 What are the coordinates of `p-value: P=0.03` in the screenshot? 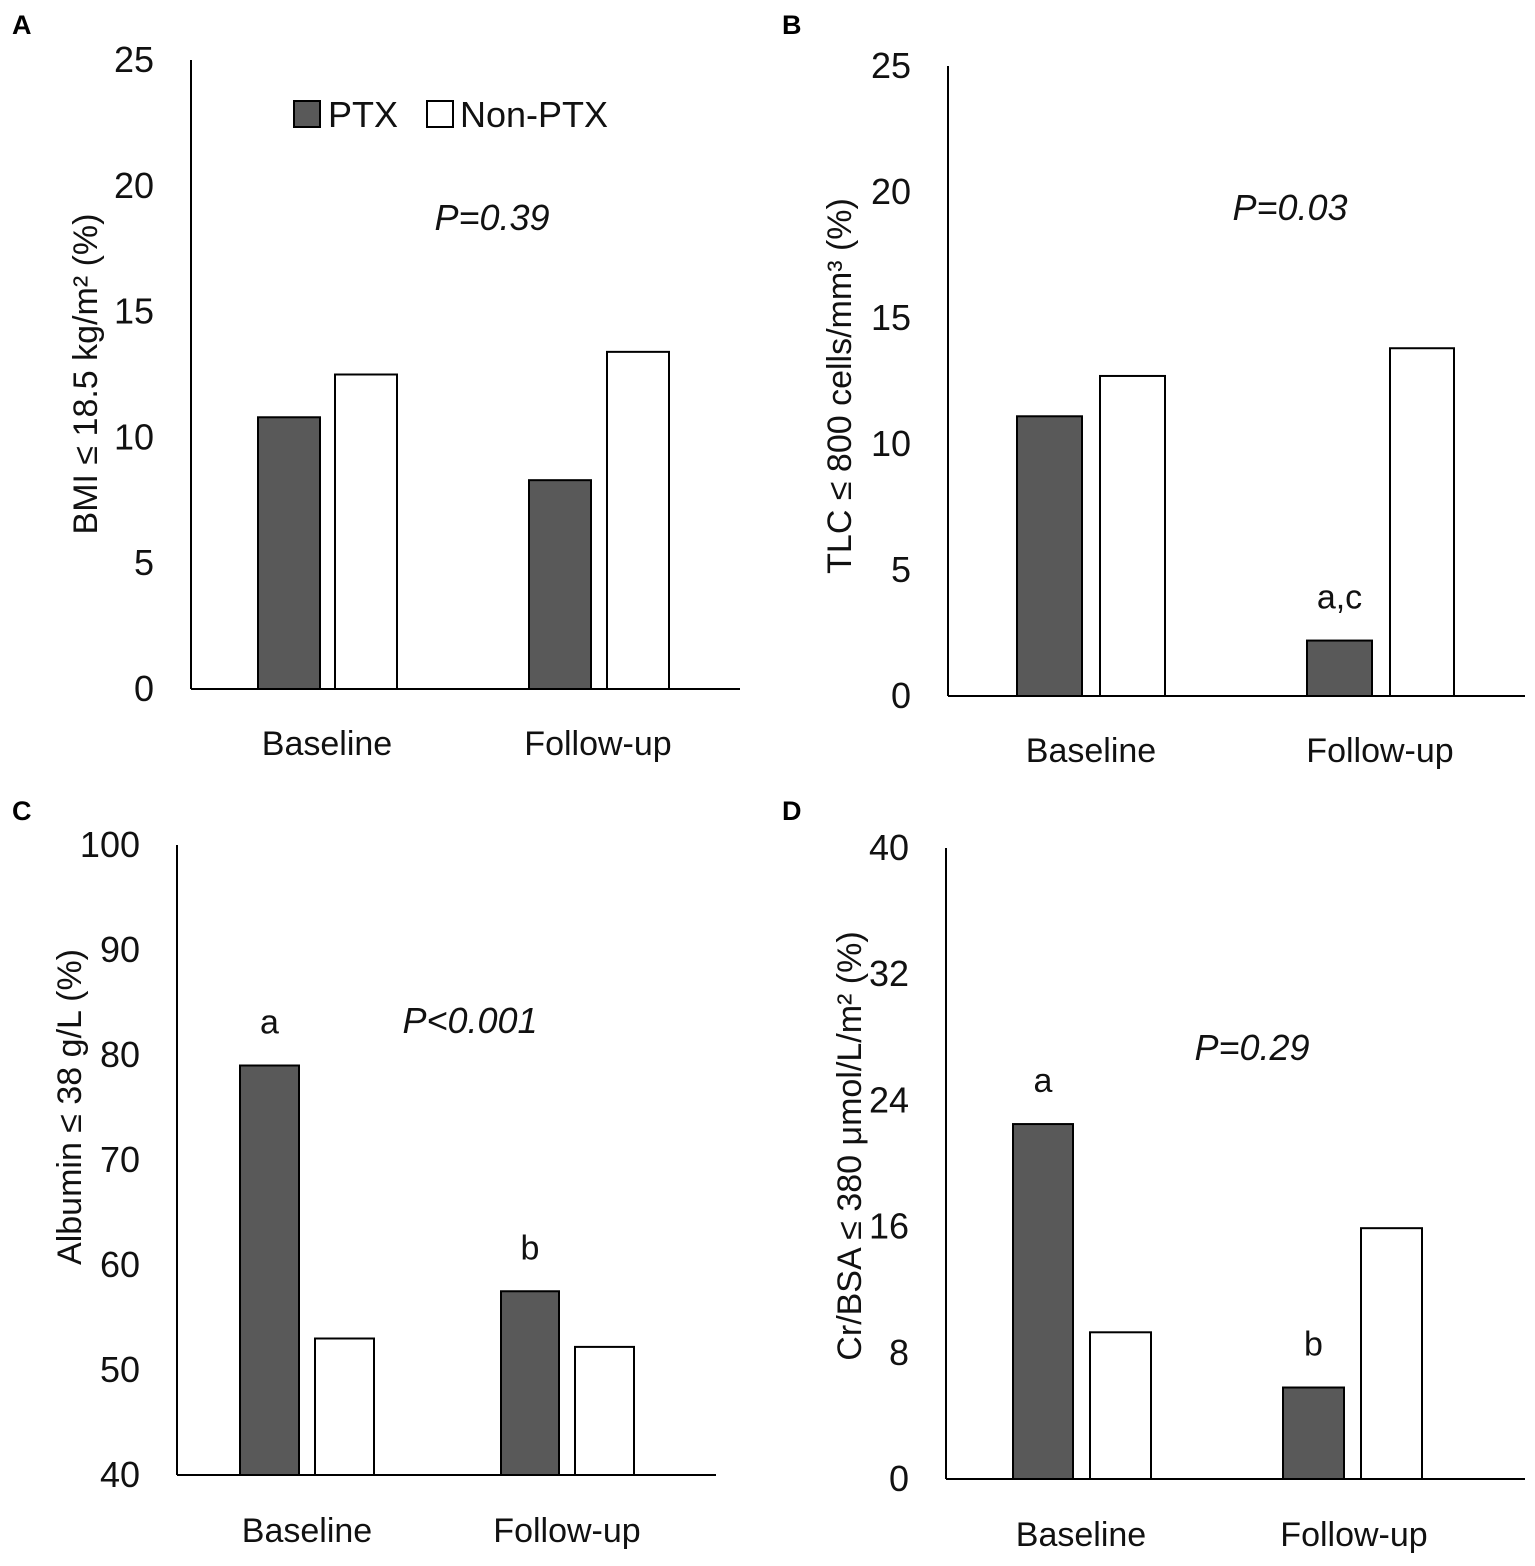 It's located at (1289, 207).